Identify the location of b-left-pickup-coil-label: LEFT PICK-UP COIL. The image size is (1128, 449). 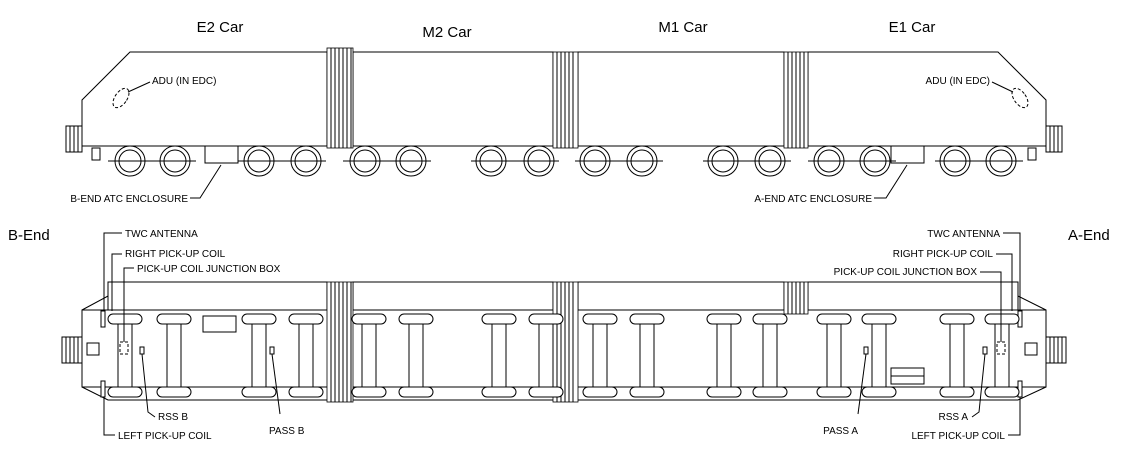
(165, 436).